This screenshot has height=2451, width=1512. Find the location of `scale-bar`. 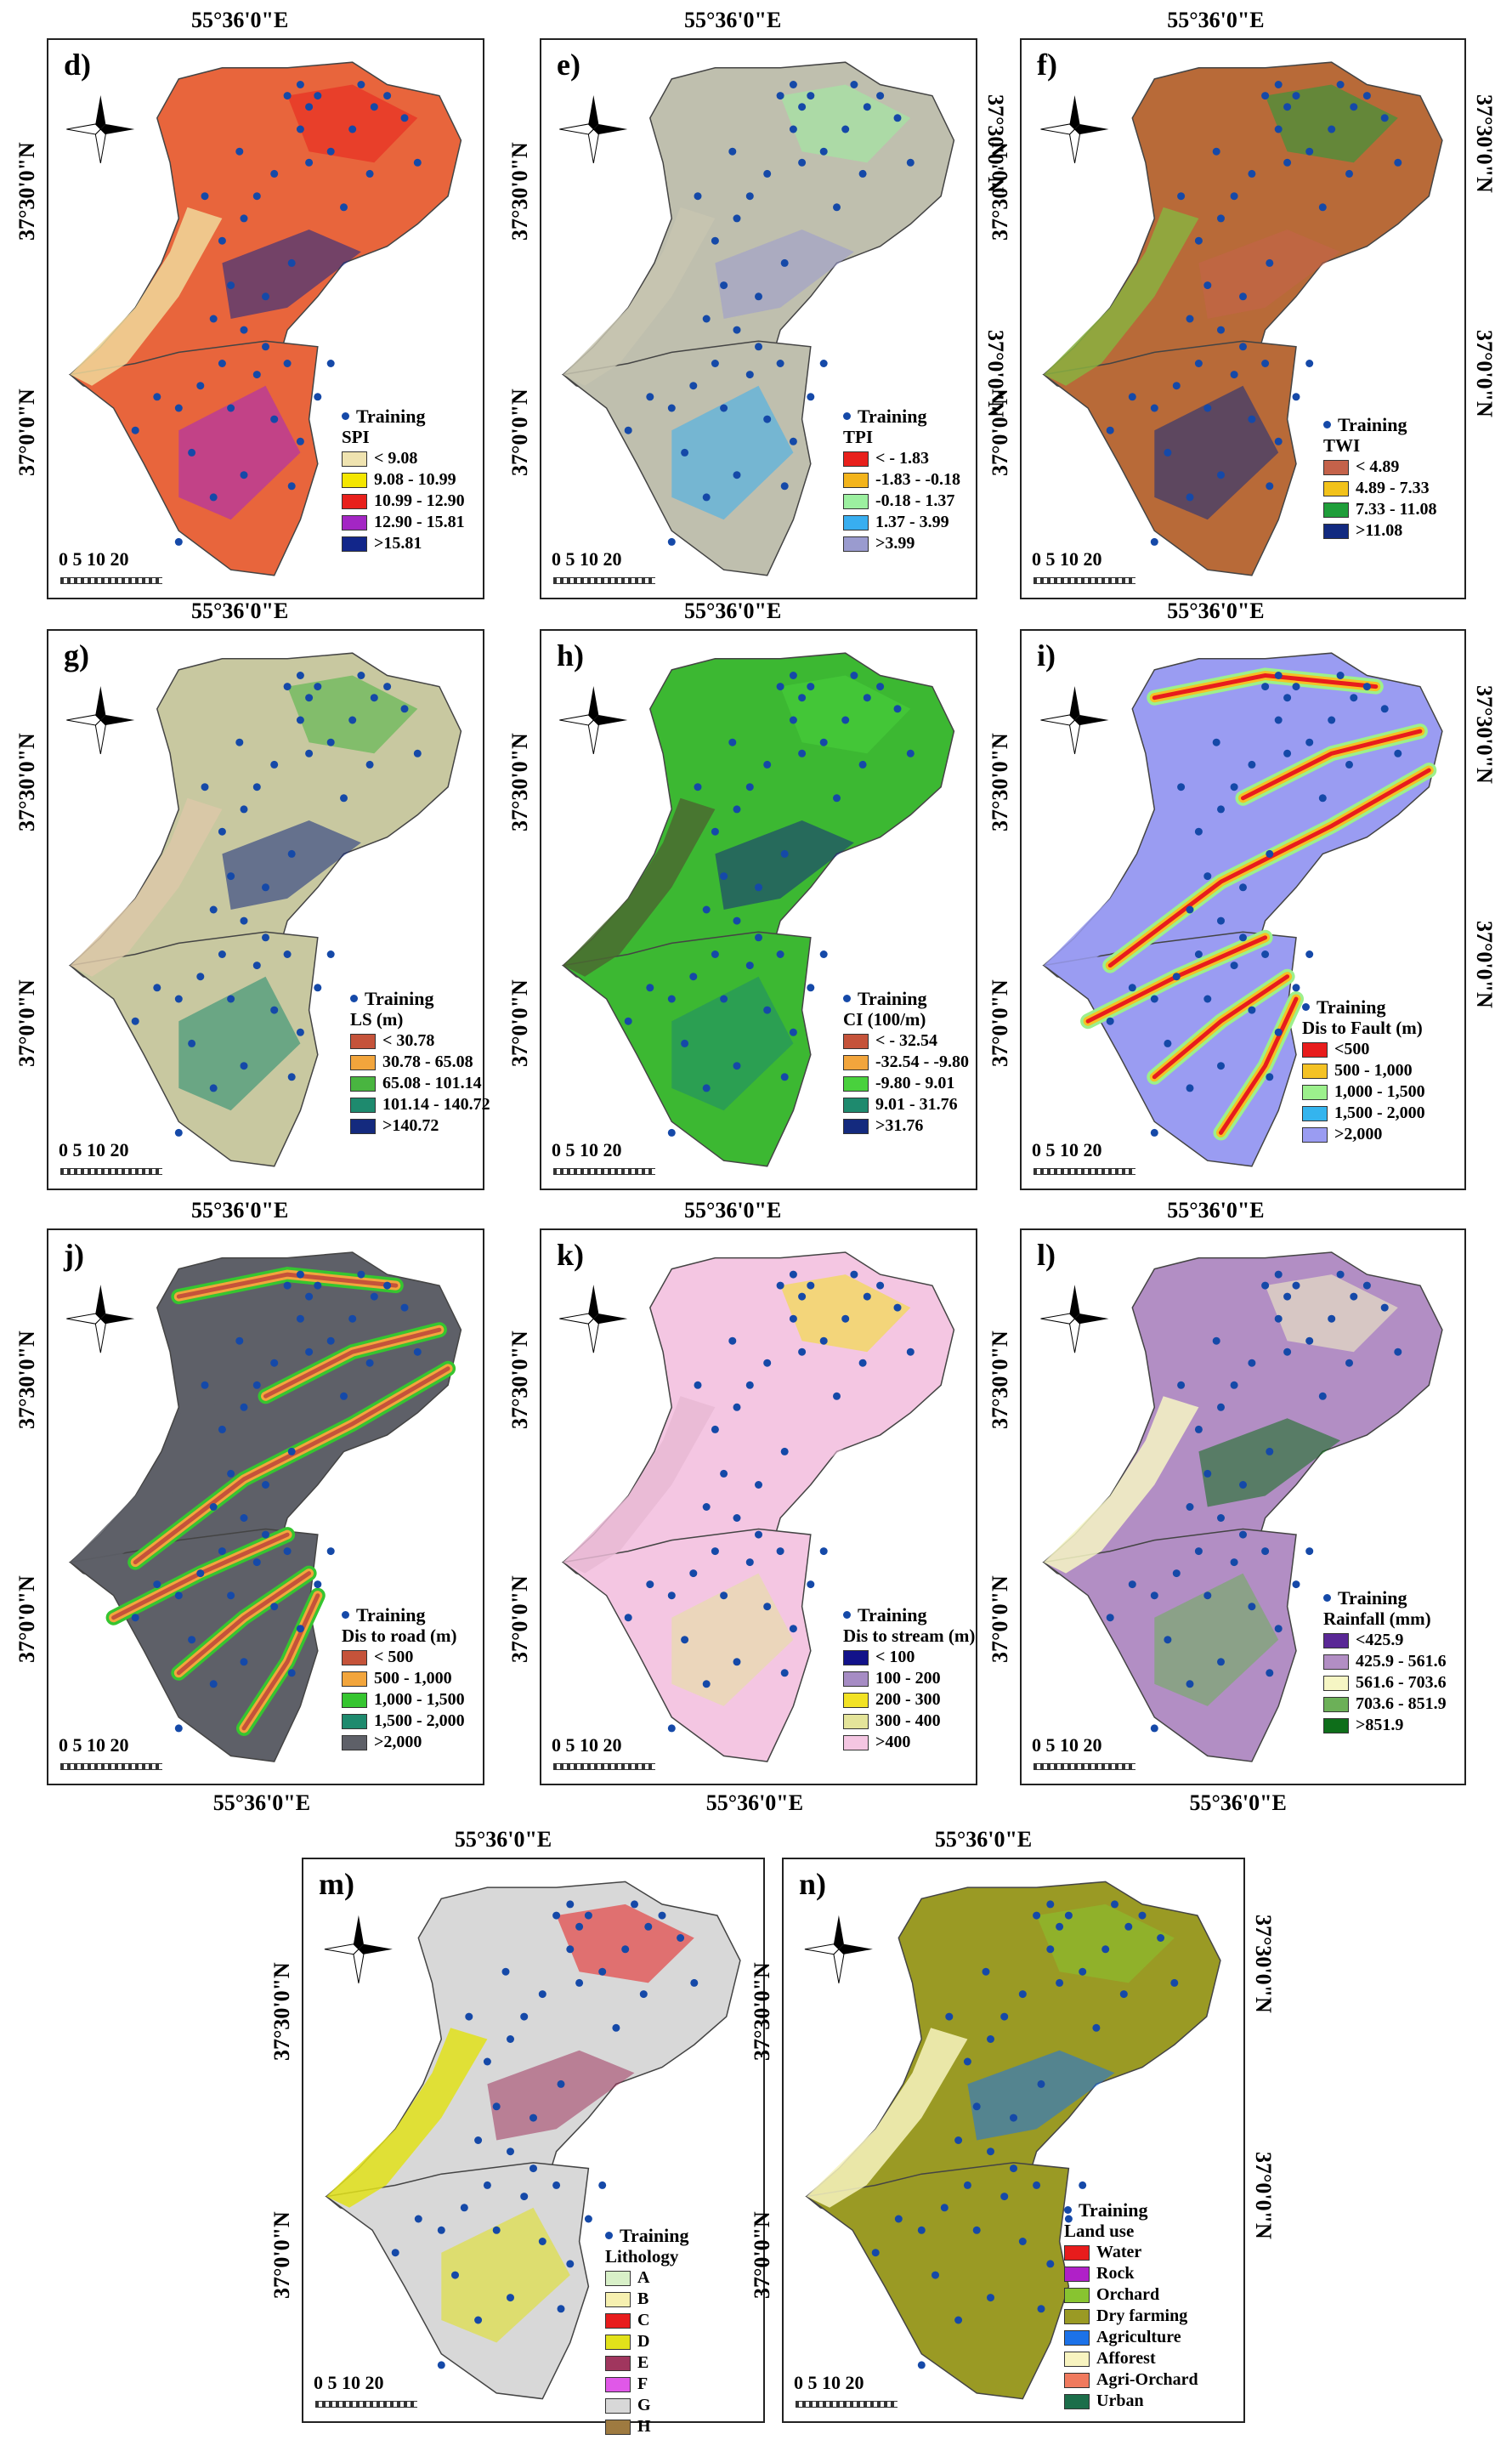

scale-bar is located at coordinates (604, 580).